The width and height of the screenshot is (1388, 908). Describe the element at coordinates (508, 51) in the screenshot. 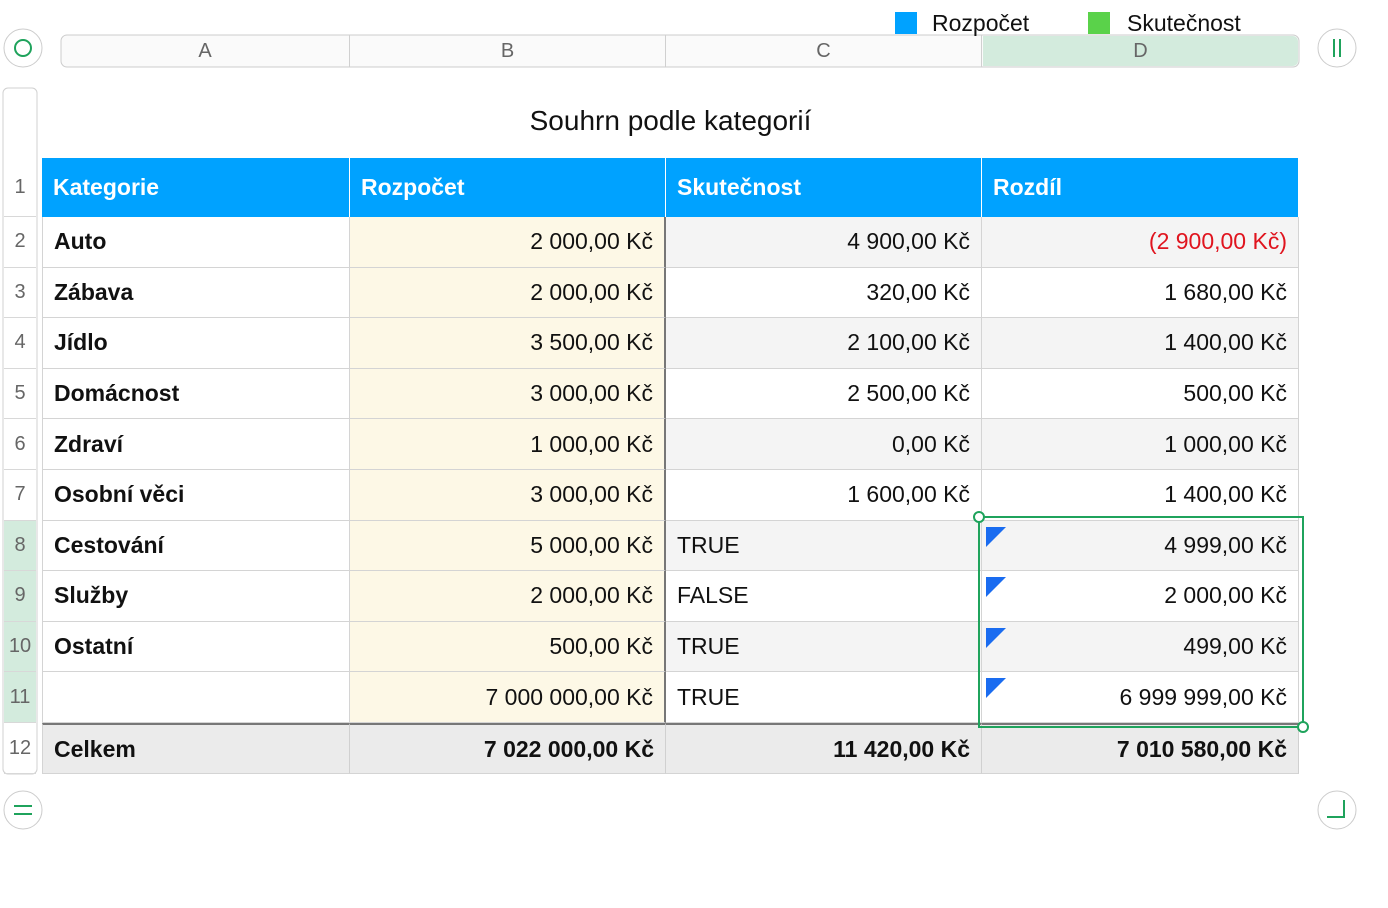

I see `column-letter: B` at that location.